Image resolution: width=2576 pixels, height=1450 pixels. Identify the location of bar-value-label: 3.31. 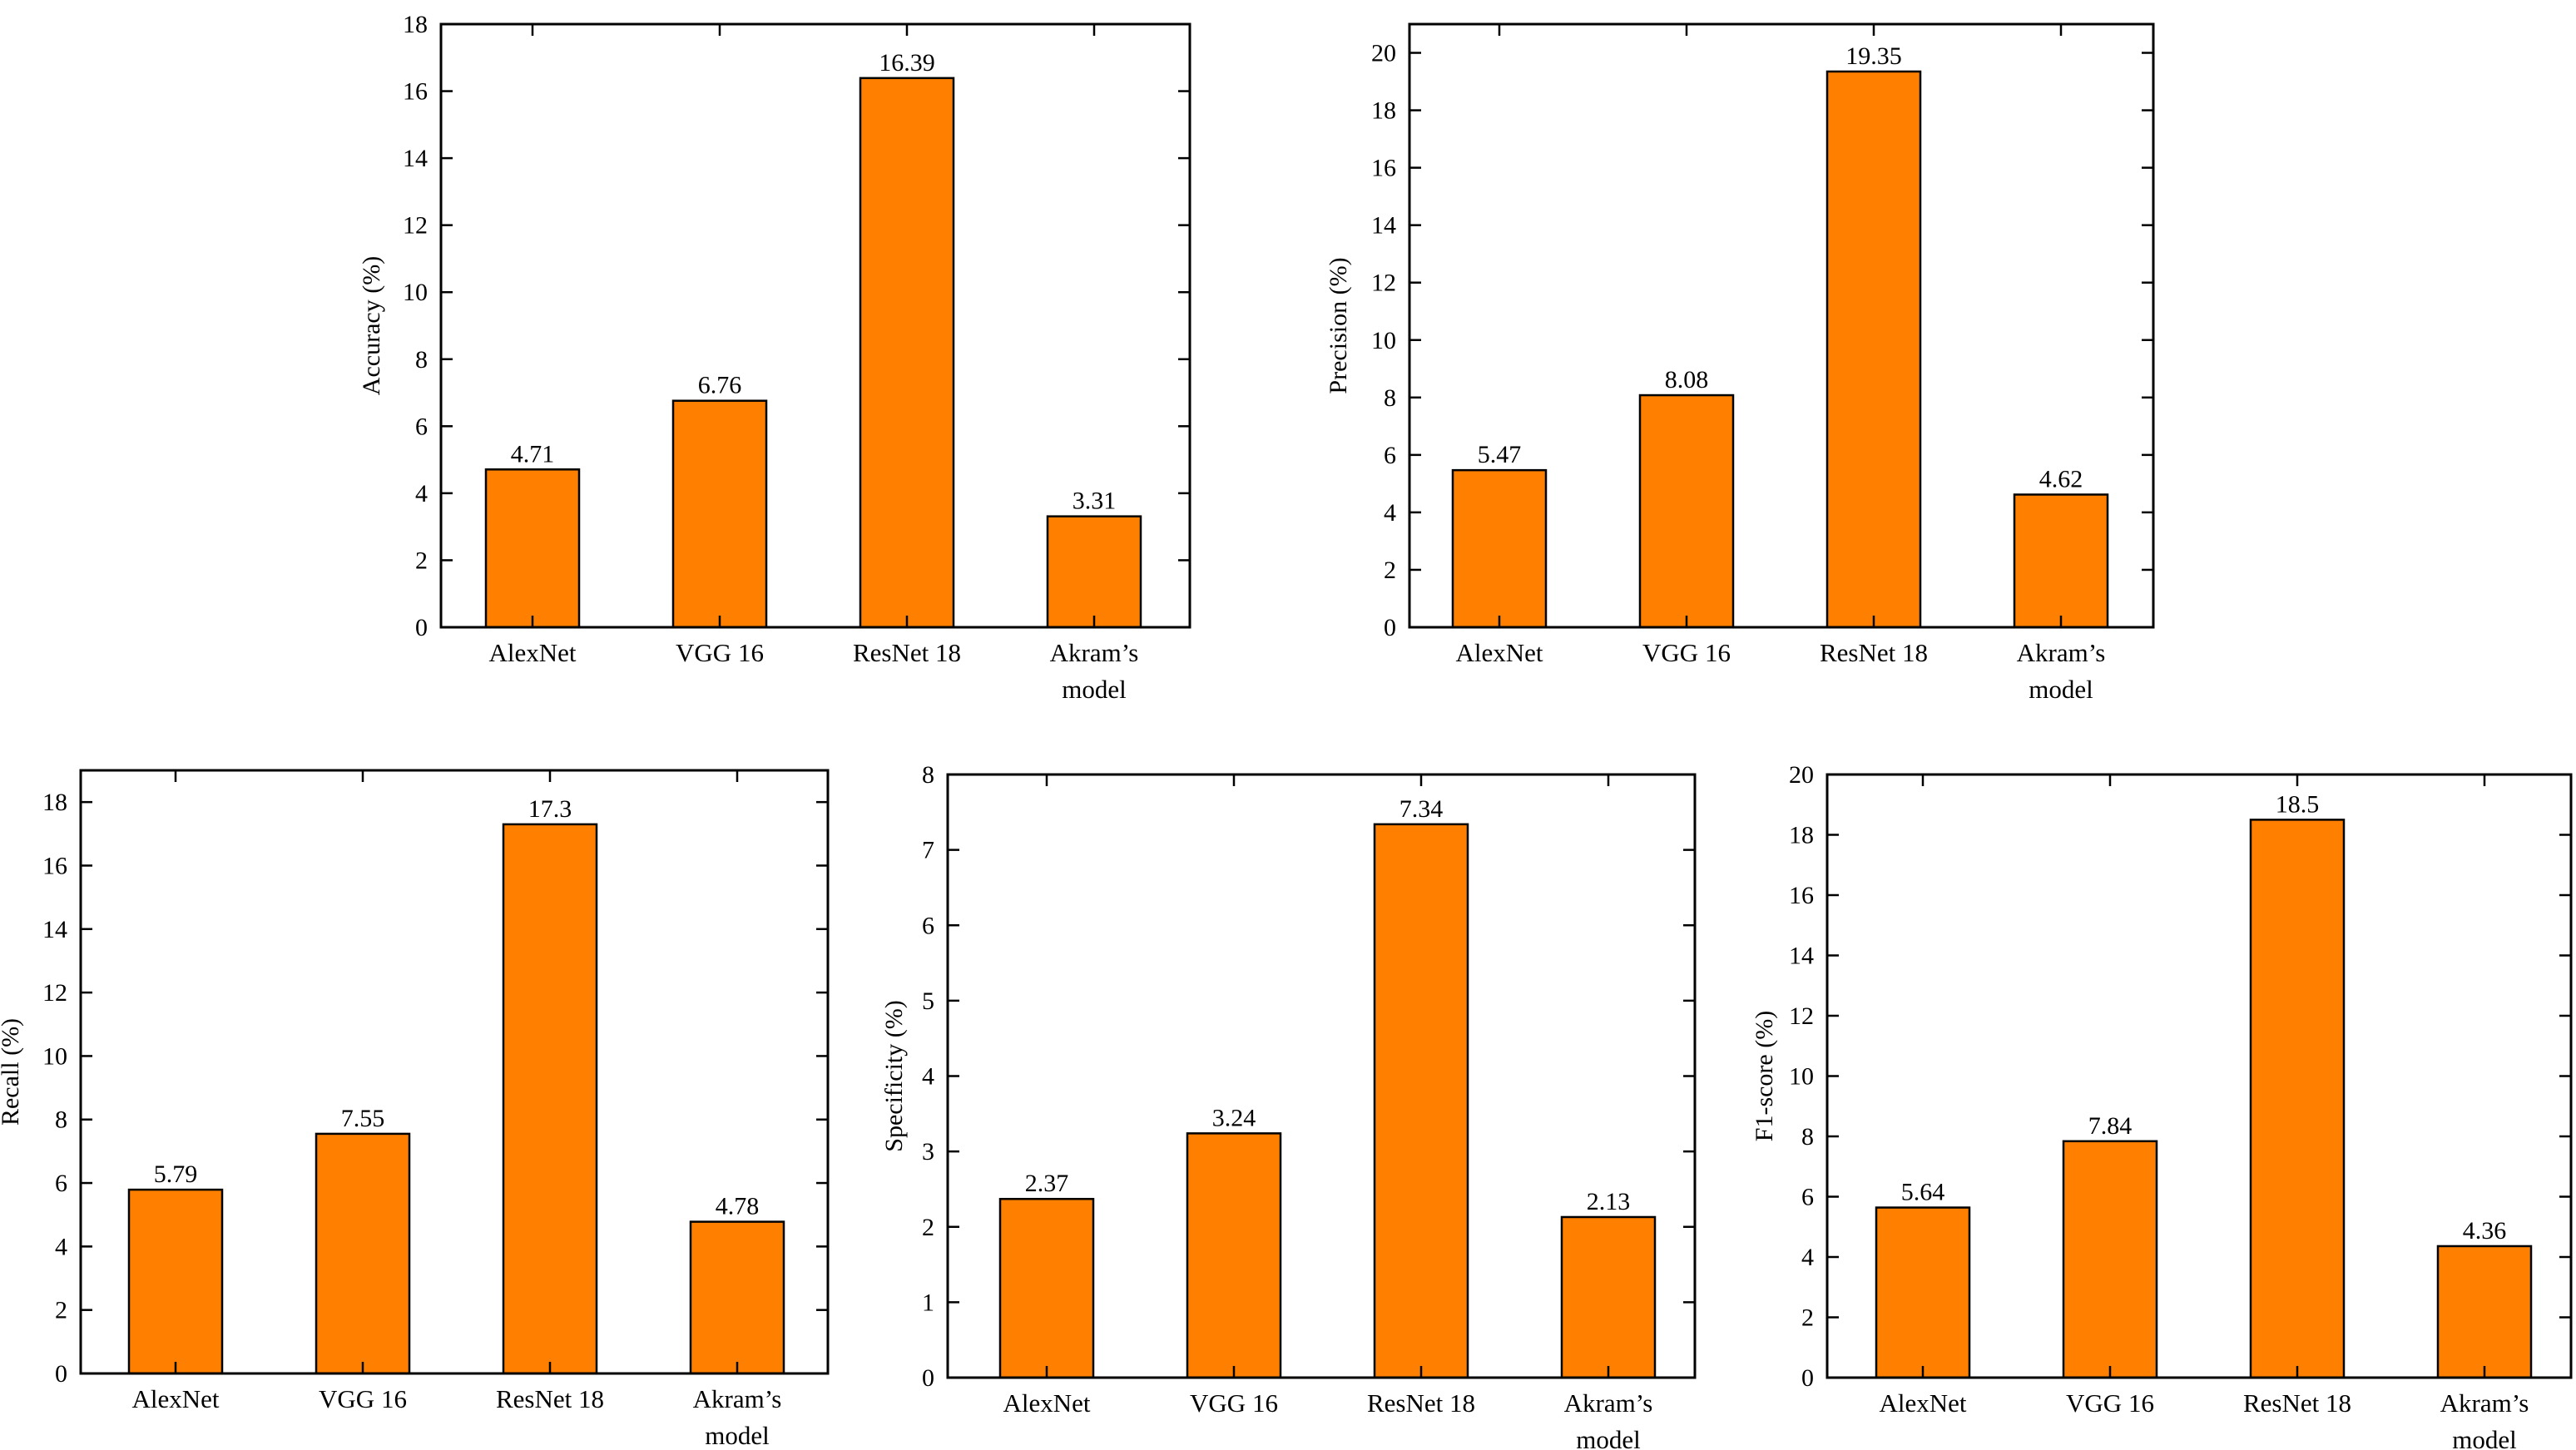
(1095, 501).